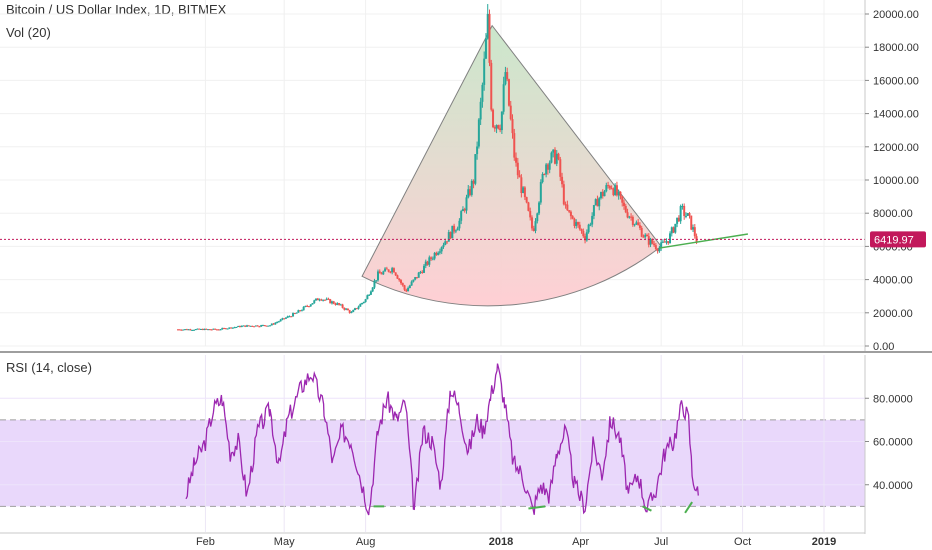 The width and height of the screenshot is (932, 550). Describe the element at coordinates (898, 239) in the screenshot. I see `last-price-badge` at that location.